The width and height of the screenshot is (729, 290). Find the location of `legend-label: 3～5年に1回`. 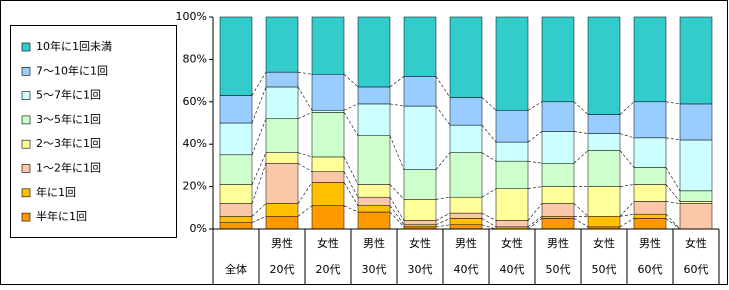

legend-label: 3～5年に1回 is located at coordinates (68, 119).